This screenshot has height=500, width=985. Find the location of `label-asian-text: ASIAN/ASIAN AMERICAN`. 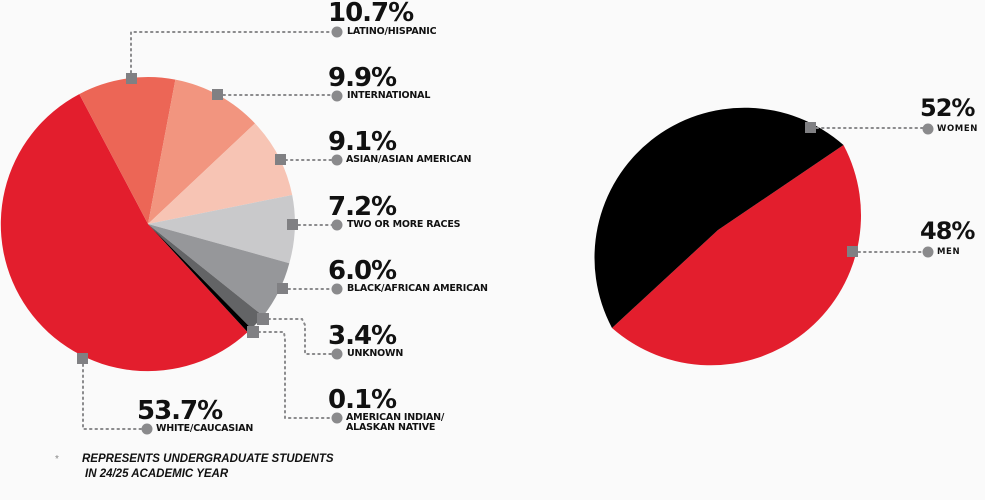

label-asian-text: ASIAN/ASIAN AMERICAN is located at coordinates (409, 159).